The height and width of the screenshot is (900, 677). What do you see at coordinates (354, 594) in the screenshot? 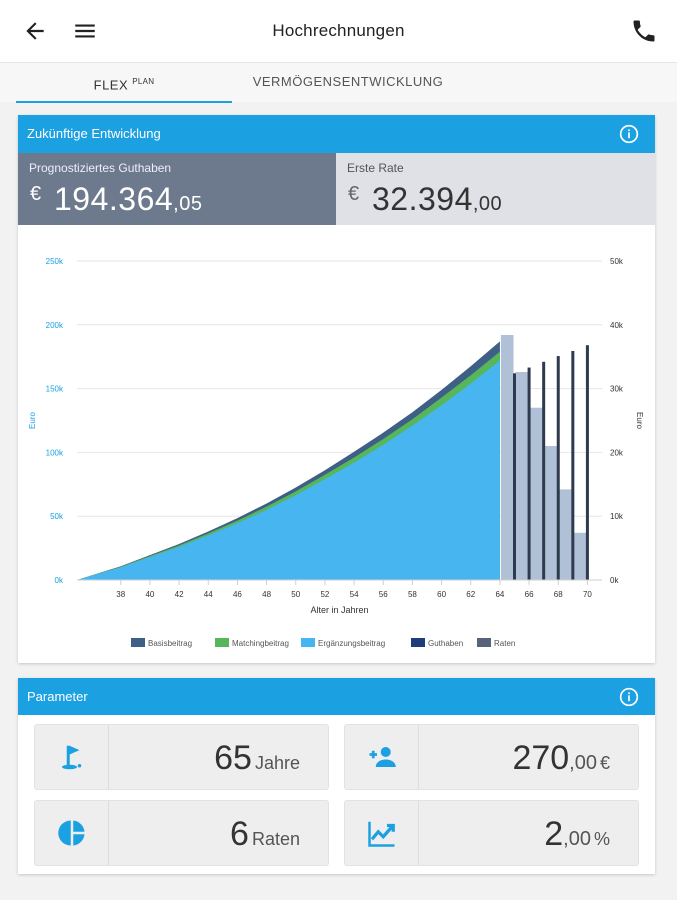
I see `x-tick-label: 54` at bounding box center [354, 594].